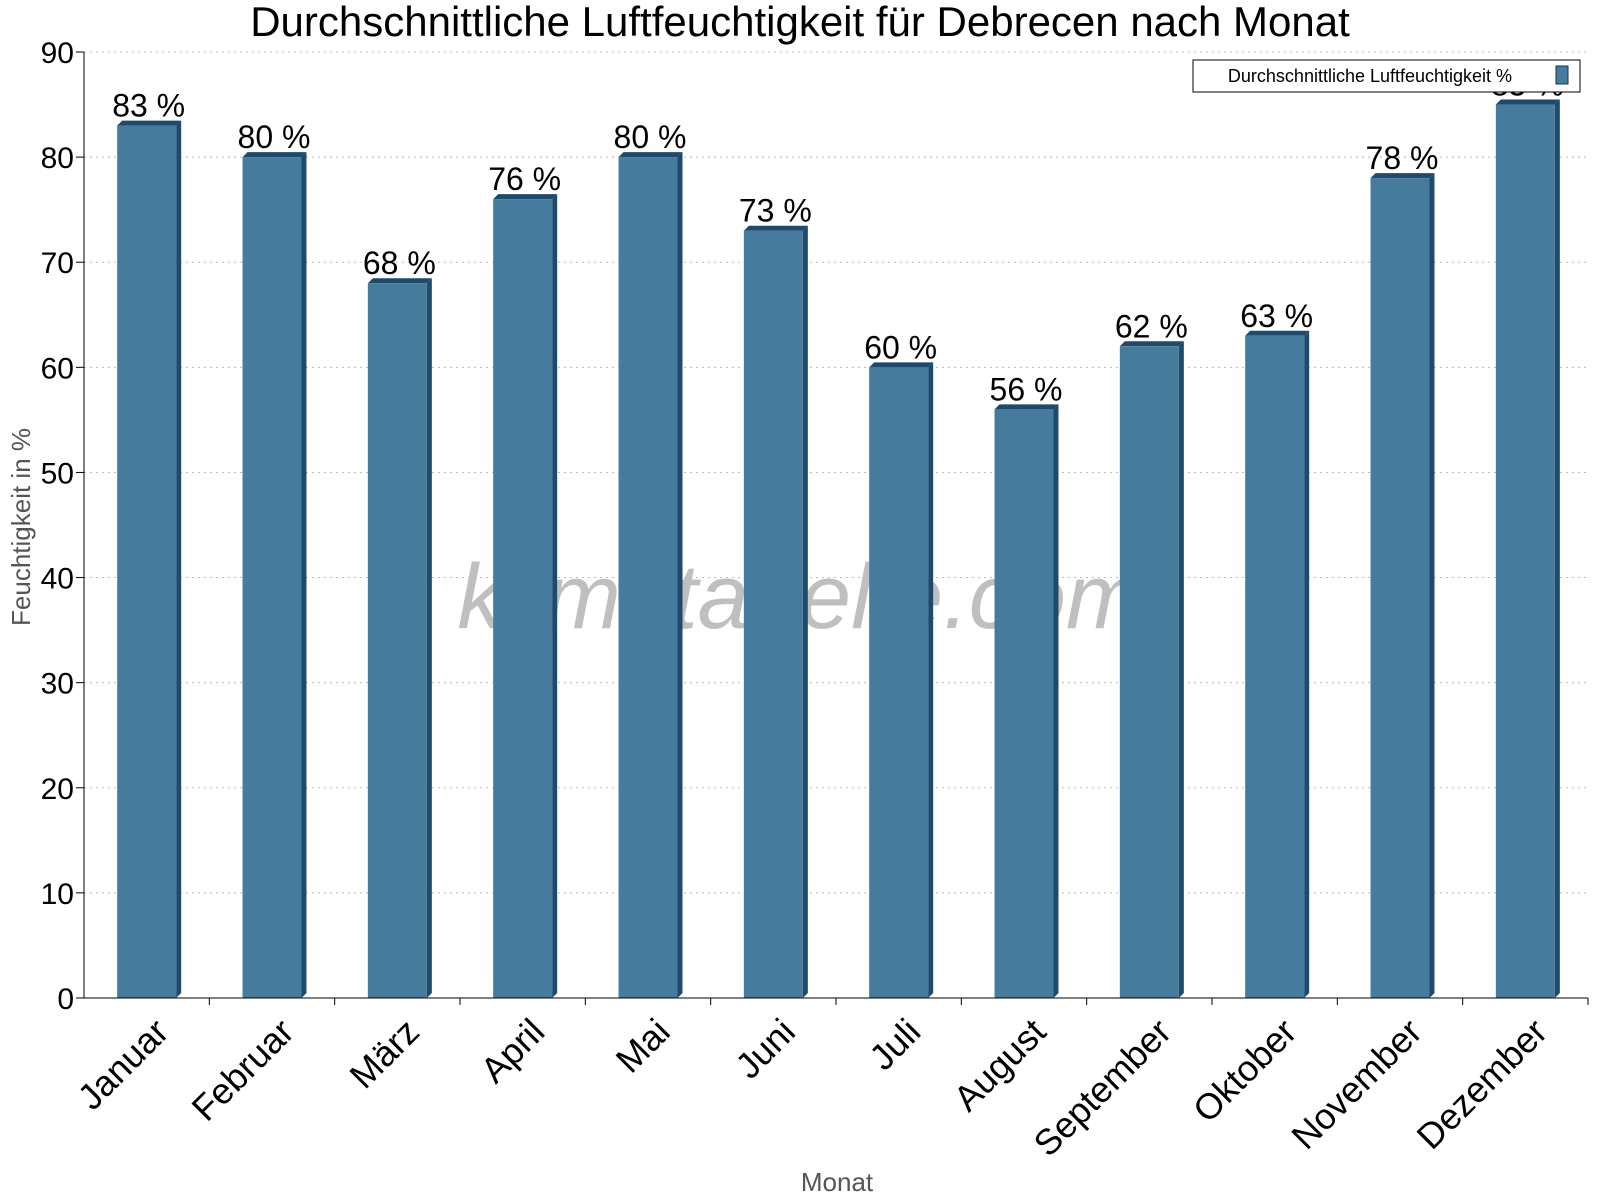 Image resolution: width=1600 pixels, height=1200 pixels. I want to click on bar-group: 83 %, so click(148, 543).